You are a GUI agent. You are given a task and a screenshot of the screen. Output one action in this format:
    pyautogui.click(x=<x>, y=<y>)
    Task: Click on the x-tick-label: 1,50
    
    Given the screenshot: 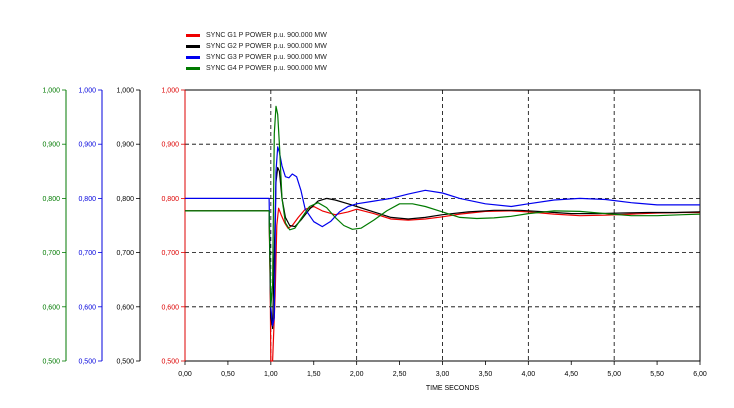 What is the action you would take?
    pyautogui.click(x=314, y=374)
    